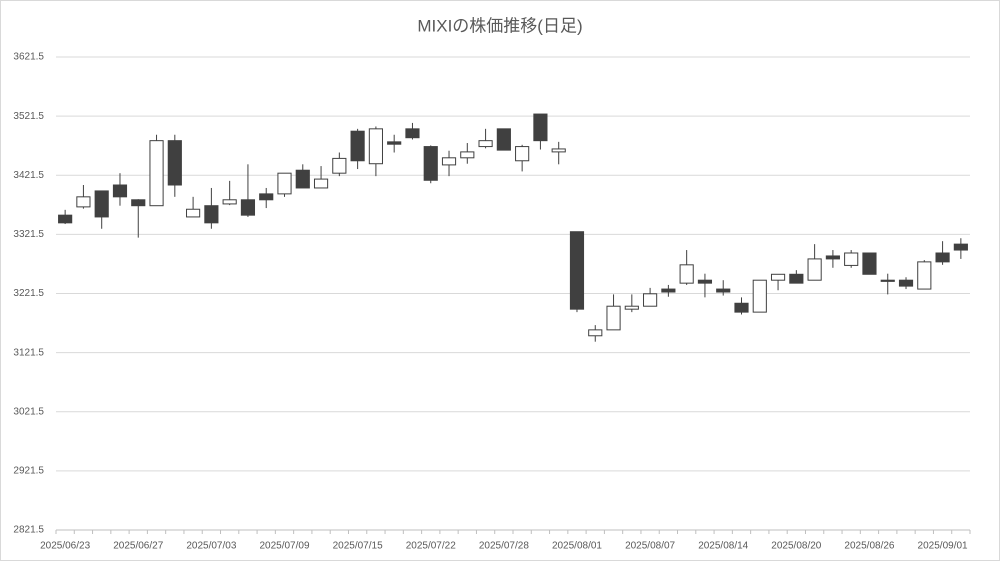 The image size is (1000, 561). Describe the element at coordinates (28, 234) in the screenshot. I see `y-tick-label: 3321.5` at that location.